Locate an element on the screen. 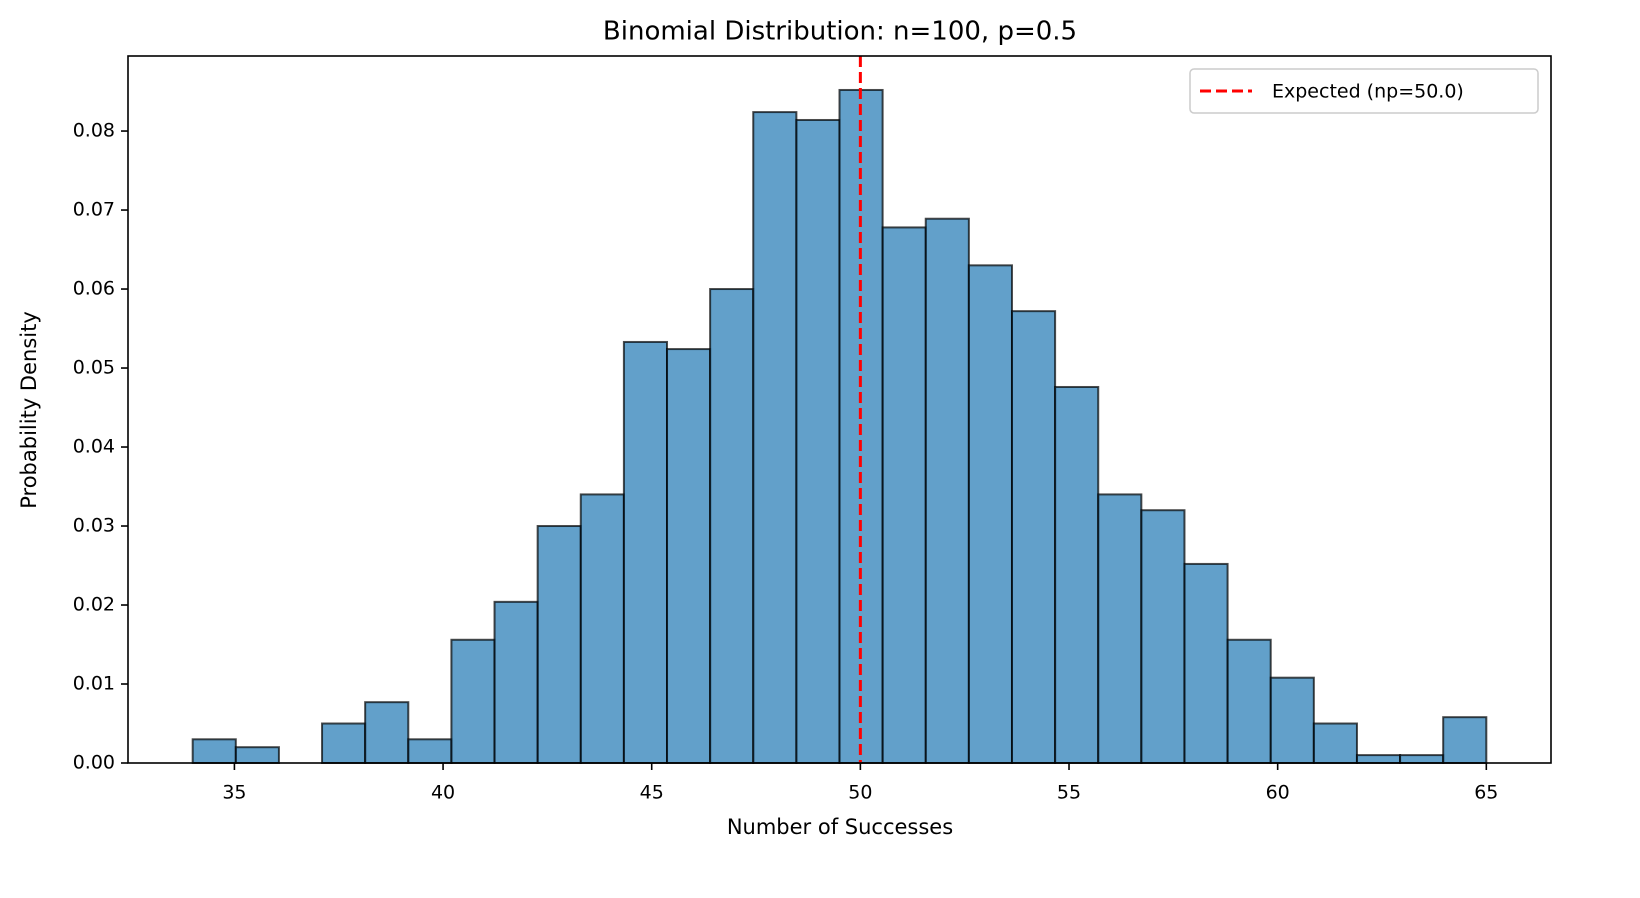 The image size is (1640, 898). y-tick-label: 0.05 is located at coordinates (94, 368).